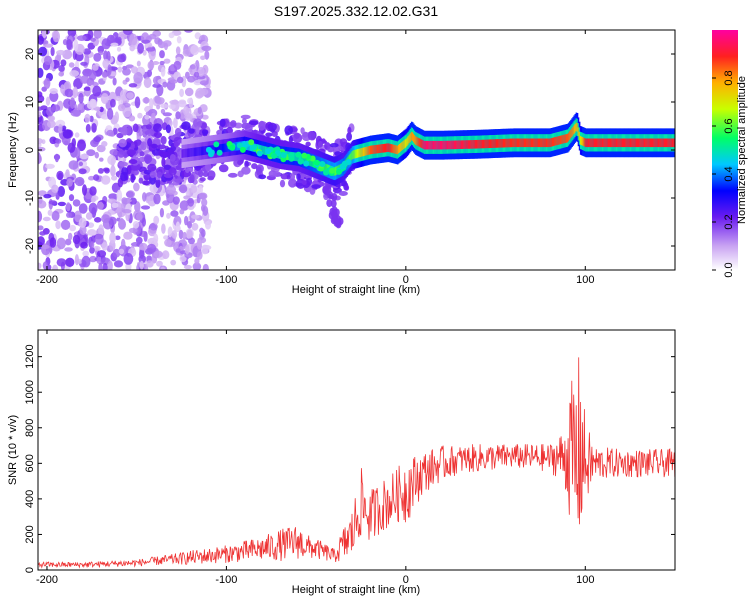 Image resolution: width=750 pixels, height=600 pixels. What do you see at coordinates (13, 150) in the screenshot?
I see `spectrogram-y-label: Frequency (Hz)` at bounding box center [13, 150].